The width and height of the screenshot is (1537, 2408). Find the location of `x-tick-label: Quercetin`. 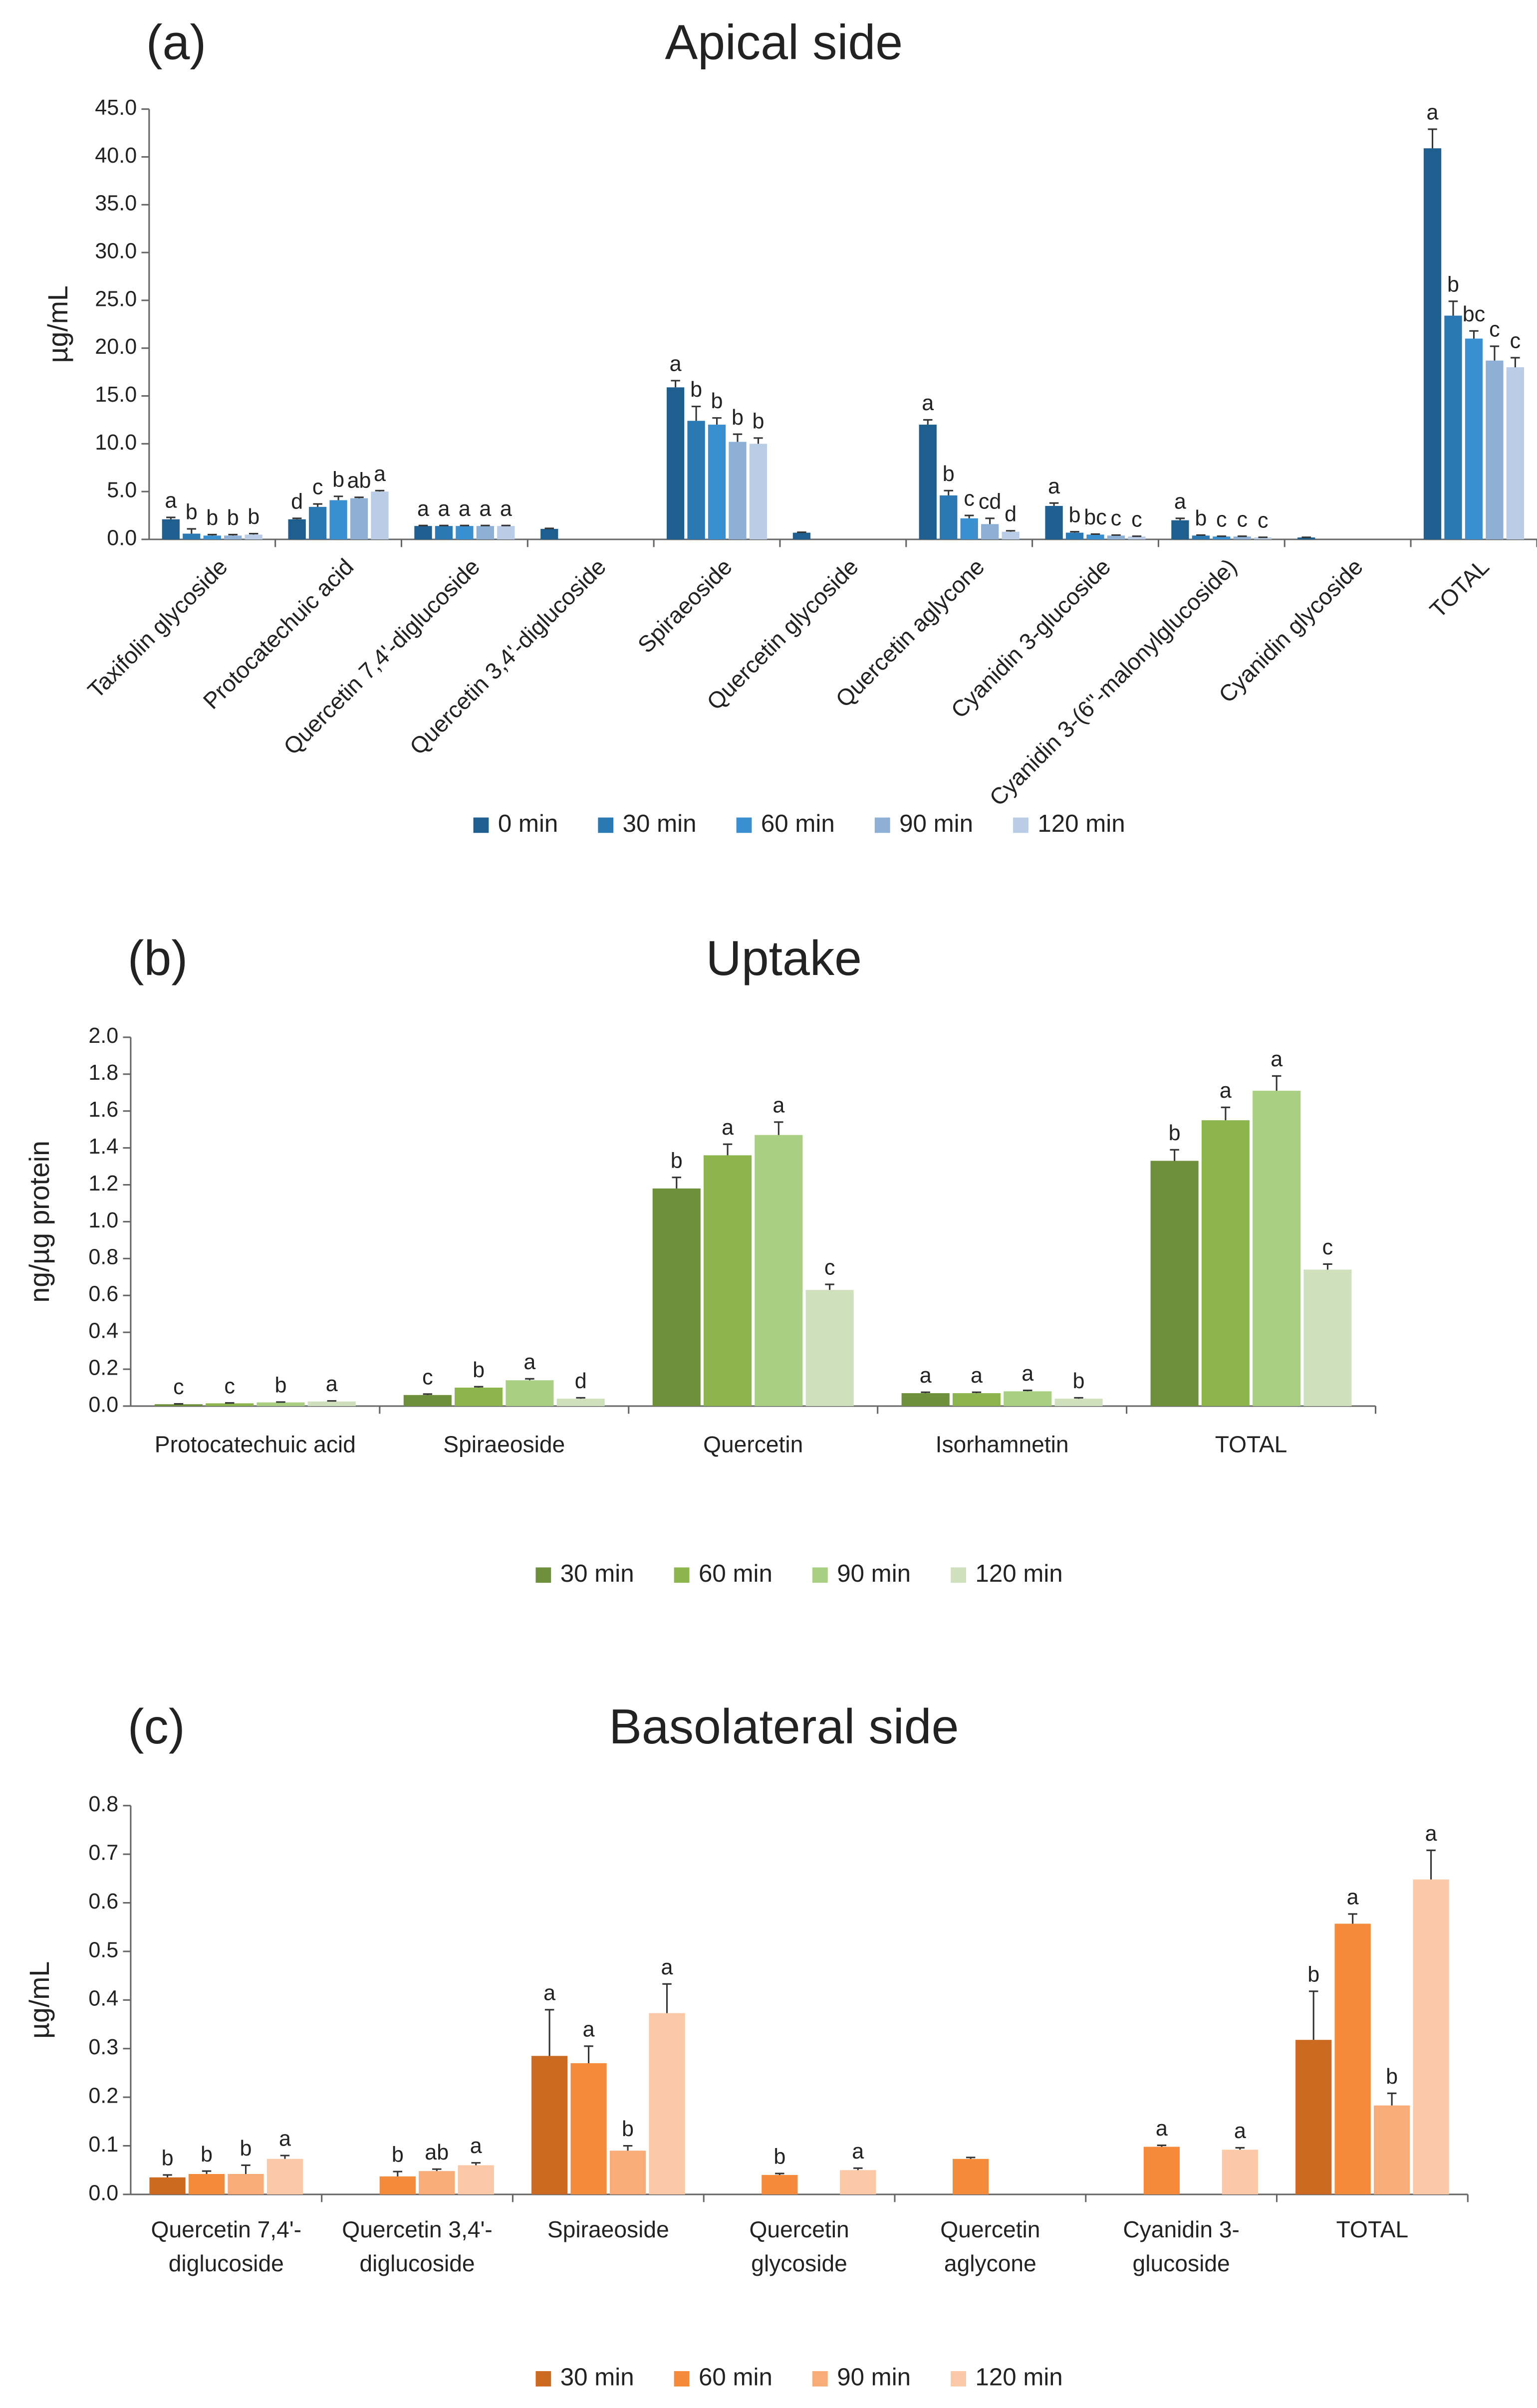

x-tick-label: Quercetin is located at coordinates (753, 1444).